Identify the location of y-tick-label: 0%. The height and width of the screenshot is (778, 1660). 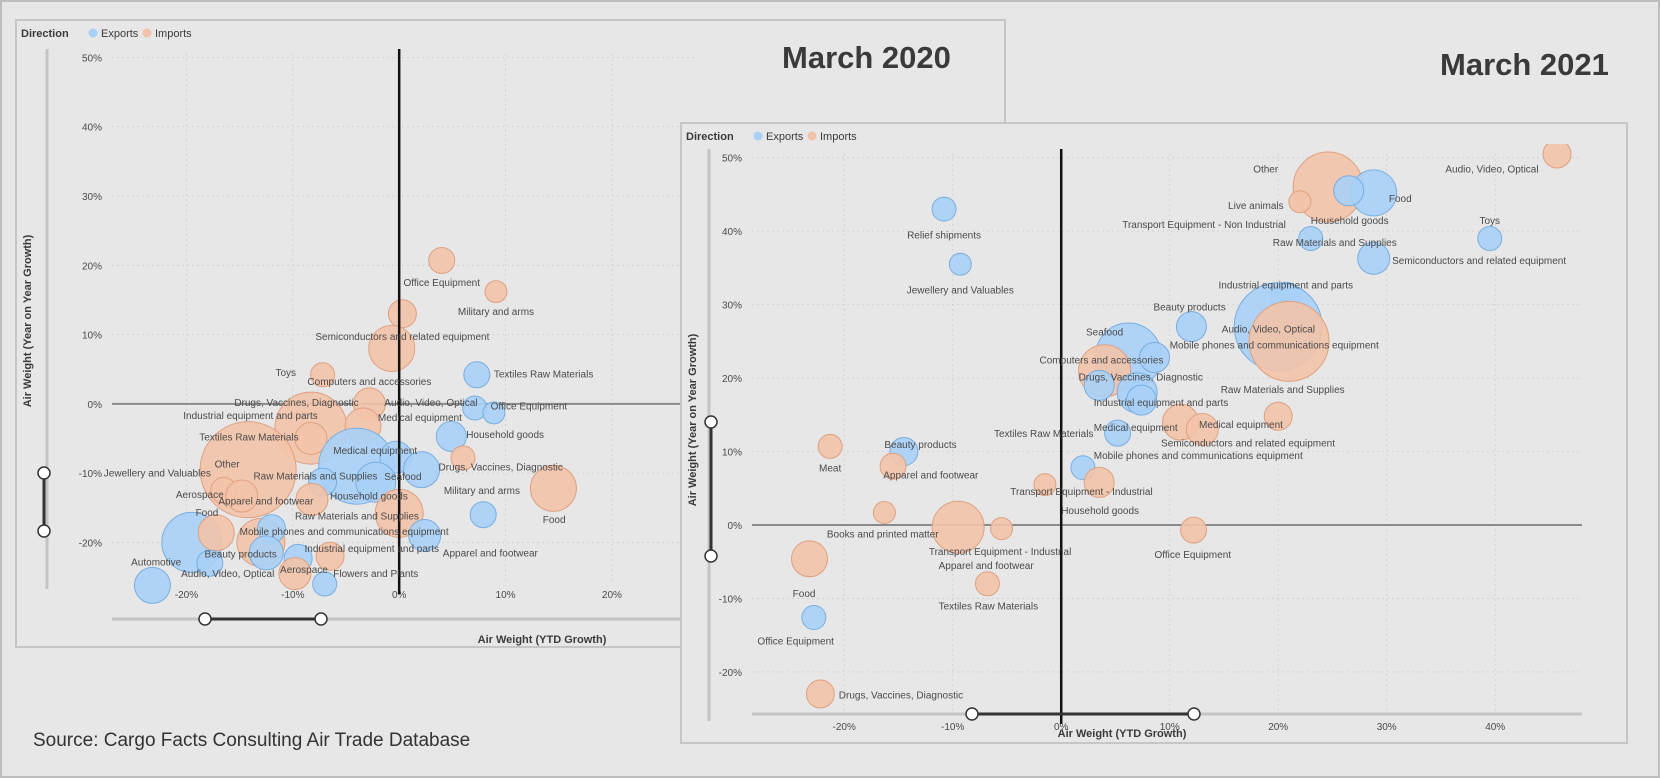
(95, 405).